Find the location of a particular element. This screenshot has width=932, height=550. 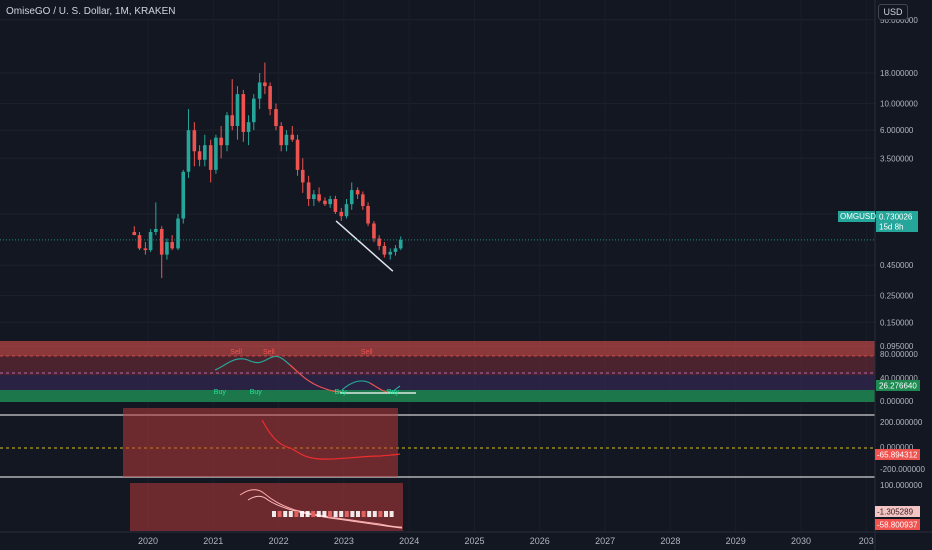

osc1-value-tag: 26.276640 is located at coordinates (898, 386).